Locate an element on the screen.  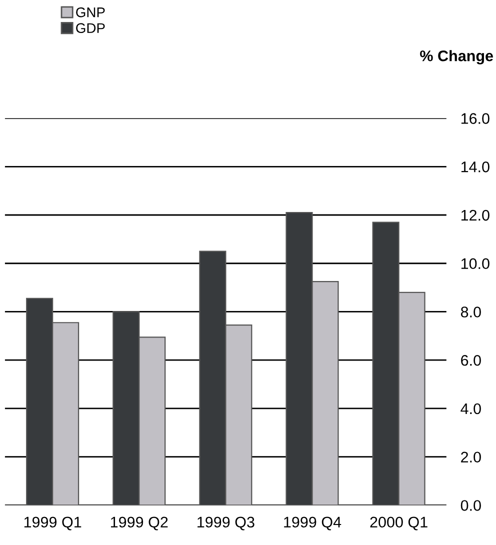
legend-label: GNP is located at coordinates (90, 12).